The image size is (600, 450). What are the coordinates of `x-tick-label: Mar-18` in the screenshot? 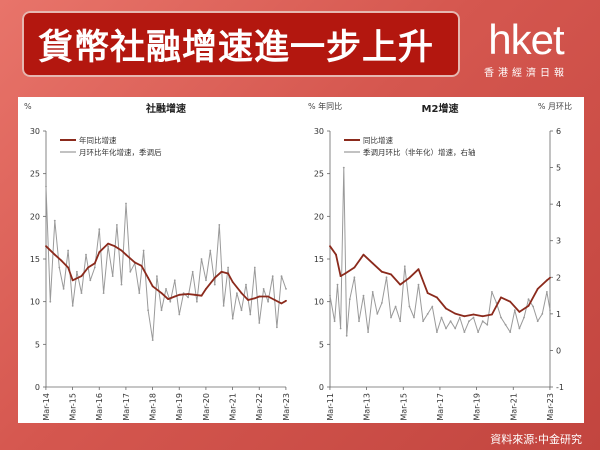 It's located at (153, 407).